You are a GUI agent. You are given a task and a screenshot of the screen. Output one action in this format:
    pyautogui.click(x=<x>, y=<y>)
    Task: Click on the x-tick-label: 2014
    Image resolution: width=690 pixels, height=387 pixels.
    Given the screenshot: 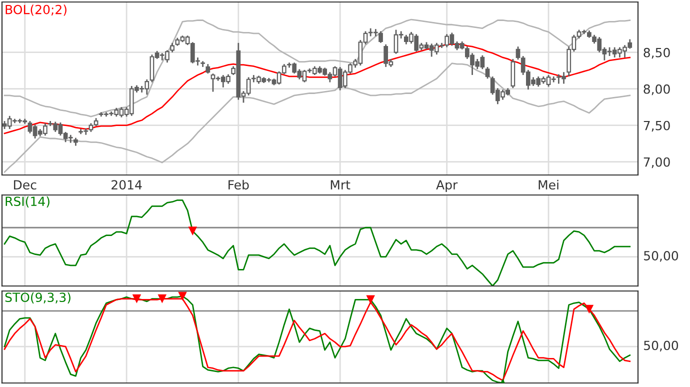 What is the action you would take?
    pyautogui.click(x=127, y=185)
    